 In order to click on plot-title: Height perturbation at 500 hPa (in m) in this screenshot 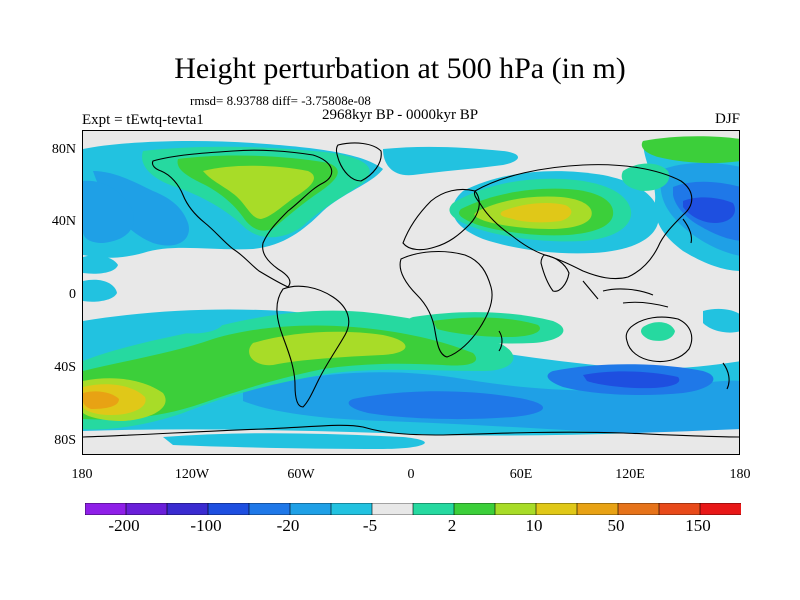, I will do `click(400, 68)`.